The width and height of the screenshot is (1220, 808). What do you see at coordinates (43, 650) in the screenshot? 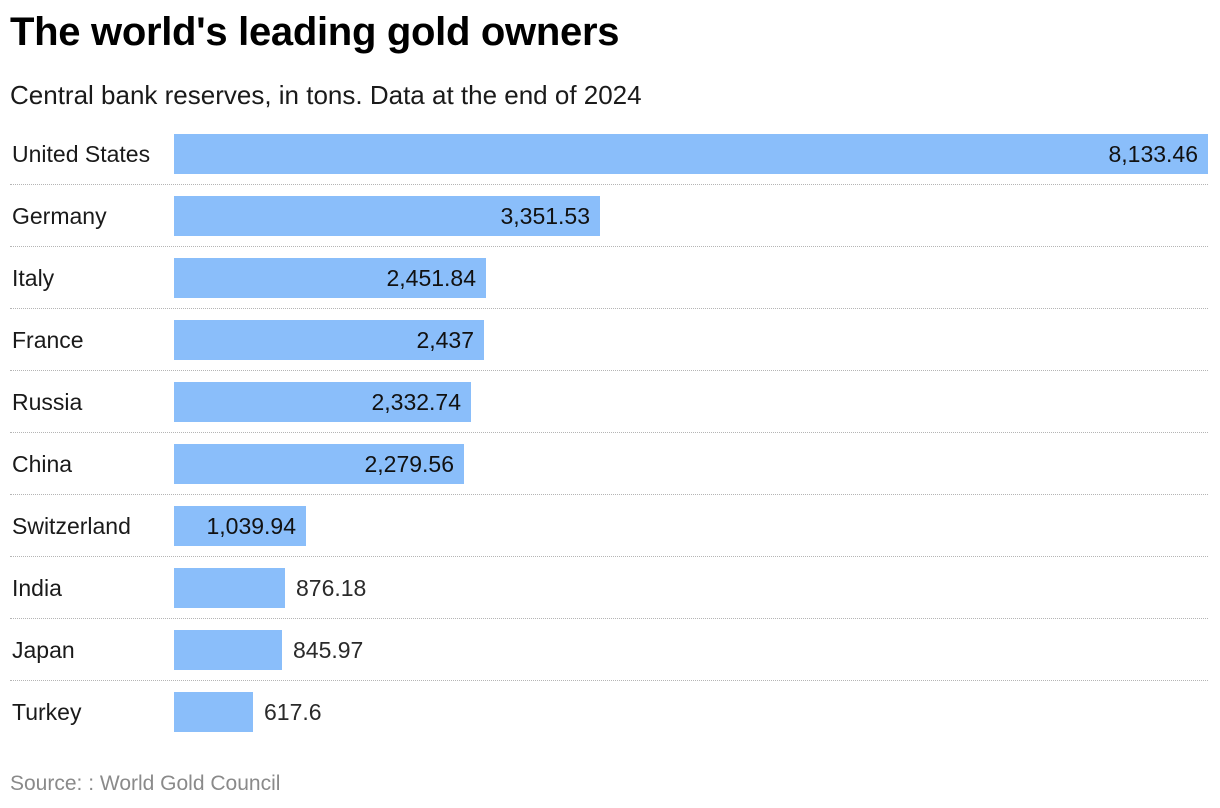
I see `category-label: Japan` at bounding box center [43, 650].